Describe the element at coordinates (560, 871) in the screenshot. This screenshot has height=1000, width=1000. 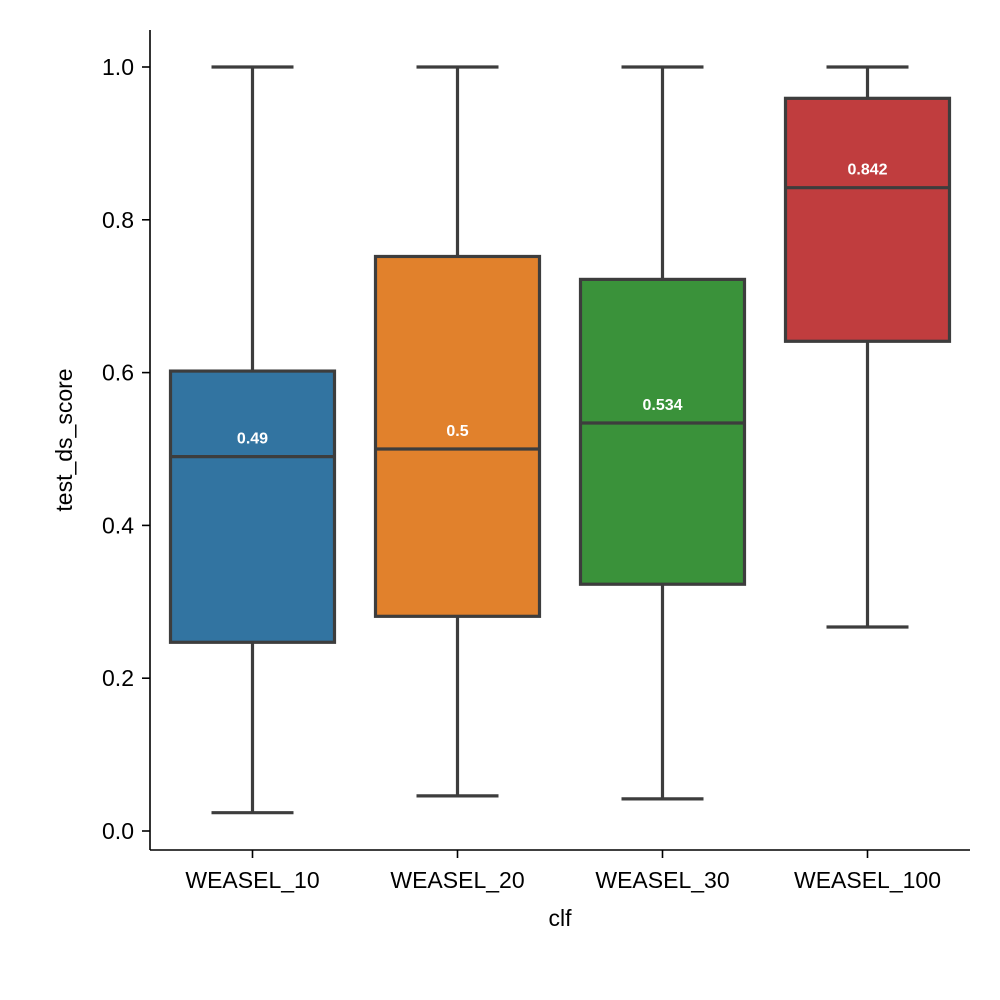
I see `x-axis: WEASEL_10 WEASEL_20 WEASEL_30 WEASEL_100` at that location.